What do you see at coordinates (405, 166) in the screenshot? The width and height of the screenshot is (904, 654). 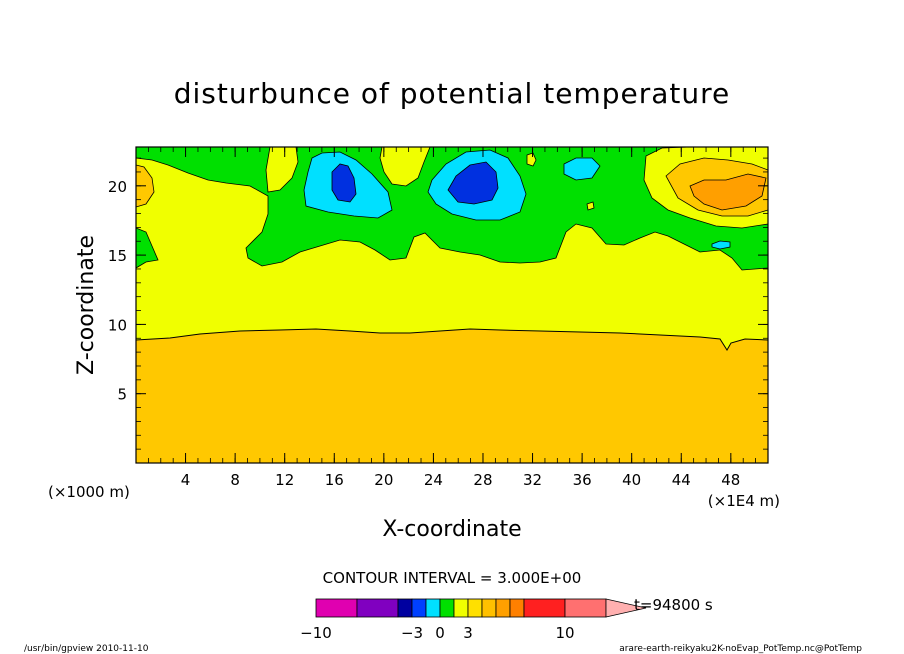 I see `region-yellow-pocket-b` at bounding box center [405, 166].